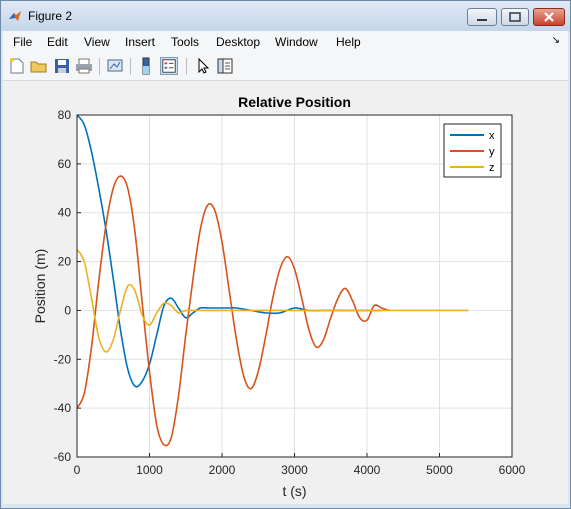  I want to click on maximize-icon, so click(515, 17).